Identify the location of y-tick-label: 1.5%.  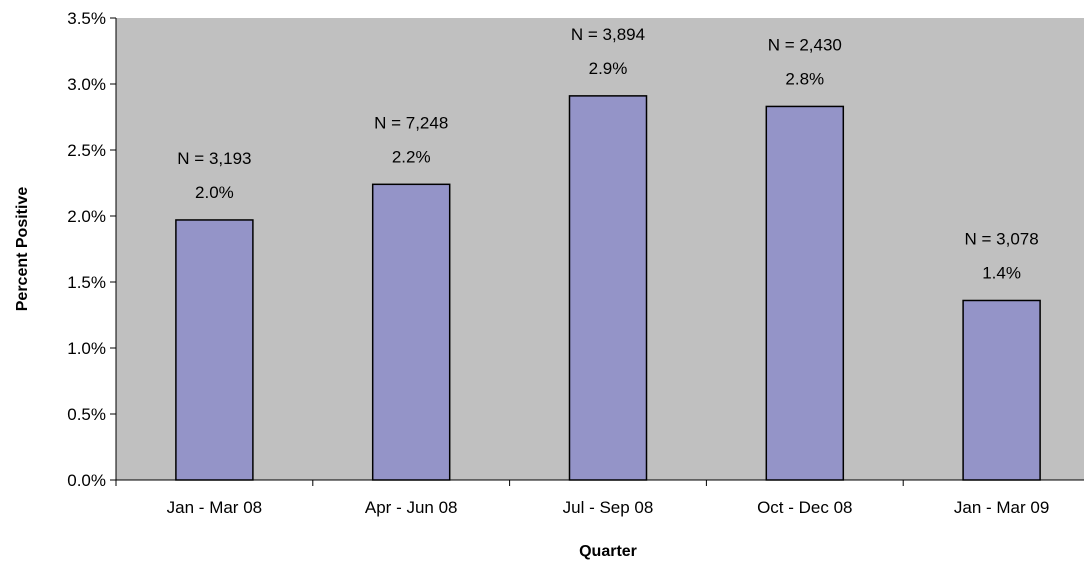
(86, 282).